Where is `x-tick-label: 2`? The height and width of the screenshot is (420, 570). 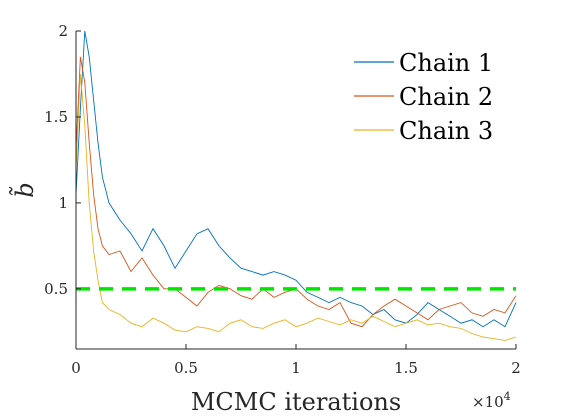
x-tick-label: 2 is located at coordinates (516, 368).